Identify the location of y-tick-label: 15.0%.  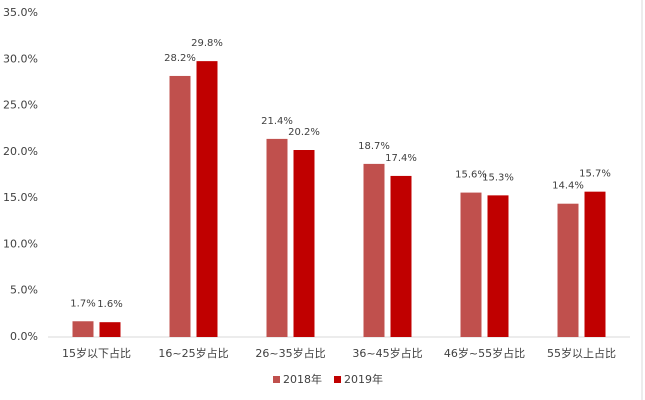
(20, 197).